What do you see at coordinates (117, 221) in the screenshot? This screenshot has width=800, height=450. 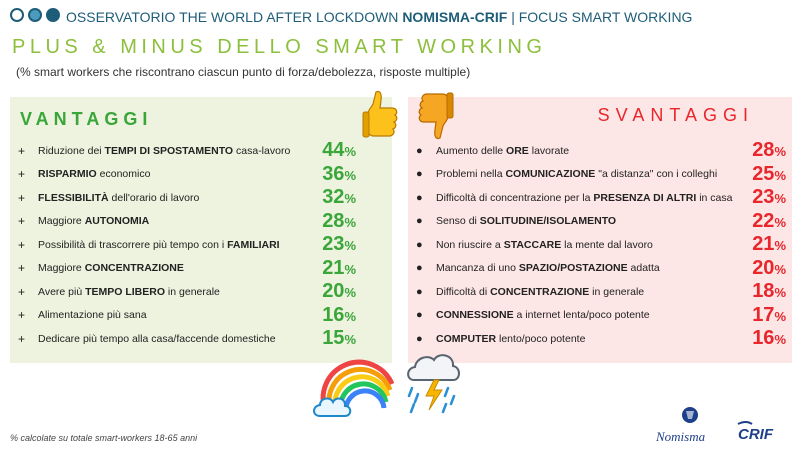 I see `item-label-bold: AUTONOMIA` at bounding box center [117, 221].